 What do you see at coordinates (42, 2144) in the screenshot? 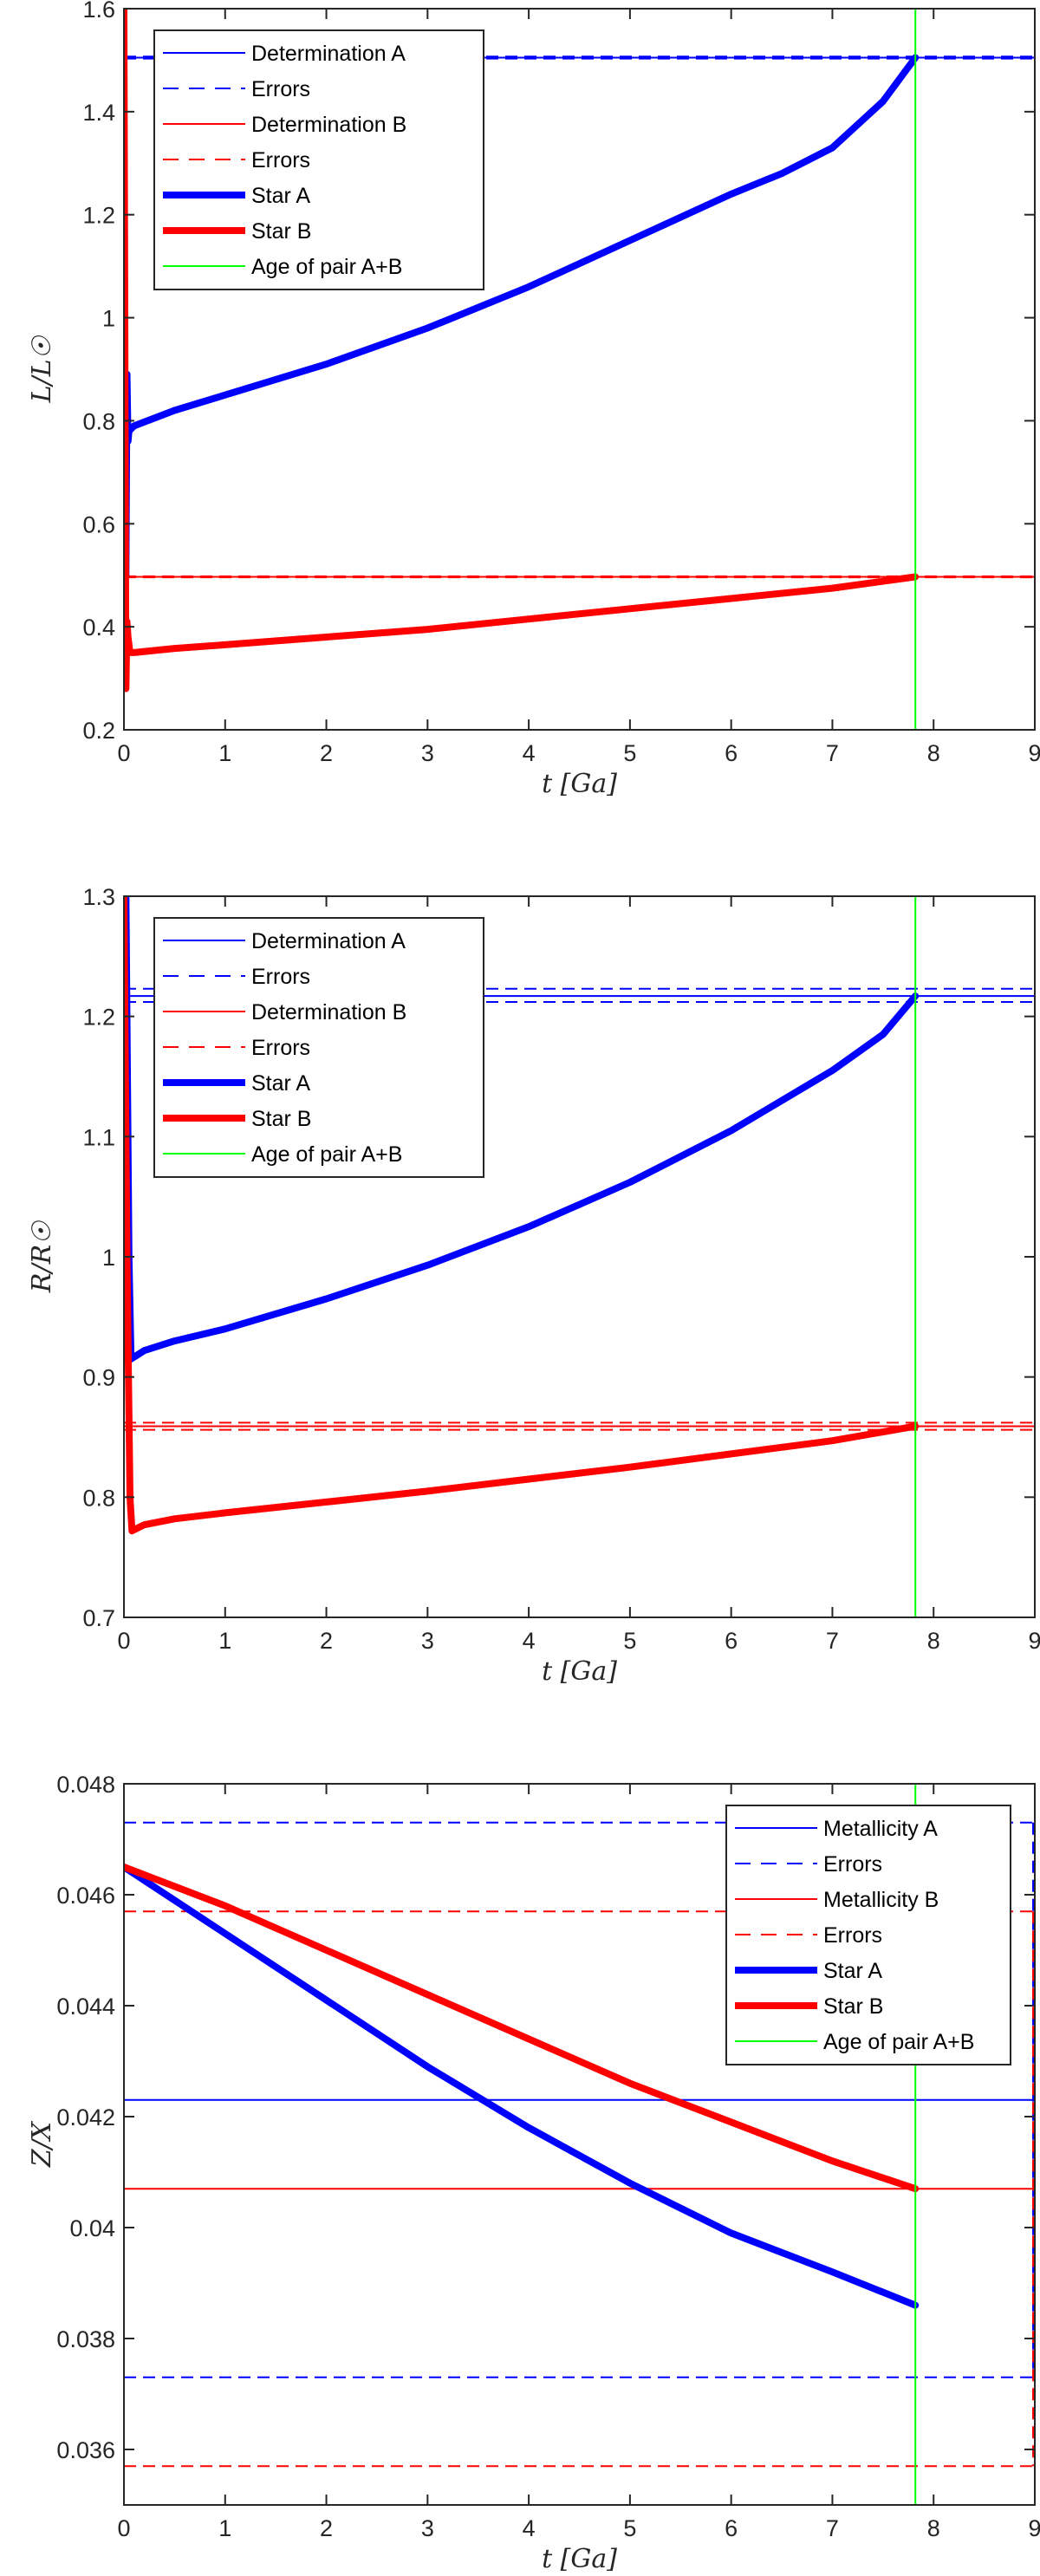
I see `y-axis-label: Z/X` at bounding box center [42, 2144].